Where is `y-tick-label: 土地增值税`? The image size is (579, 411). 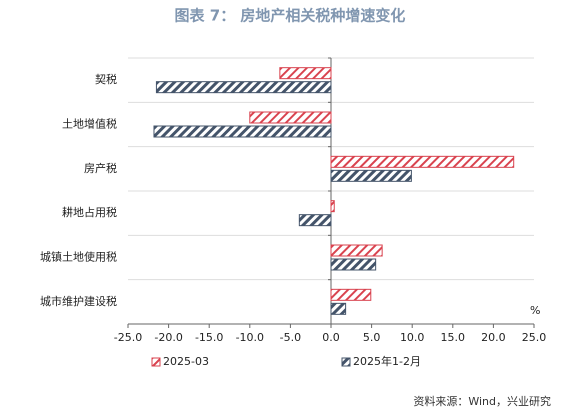 y-tick-label: 土地增值税 is located at coordinates (89, 124).